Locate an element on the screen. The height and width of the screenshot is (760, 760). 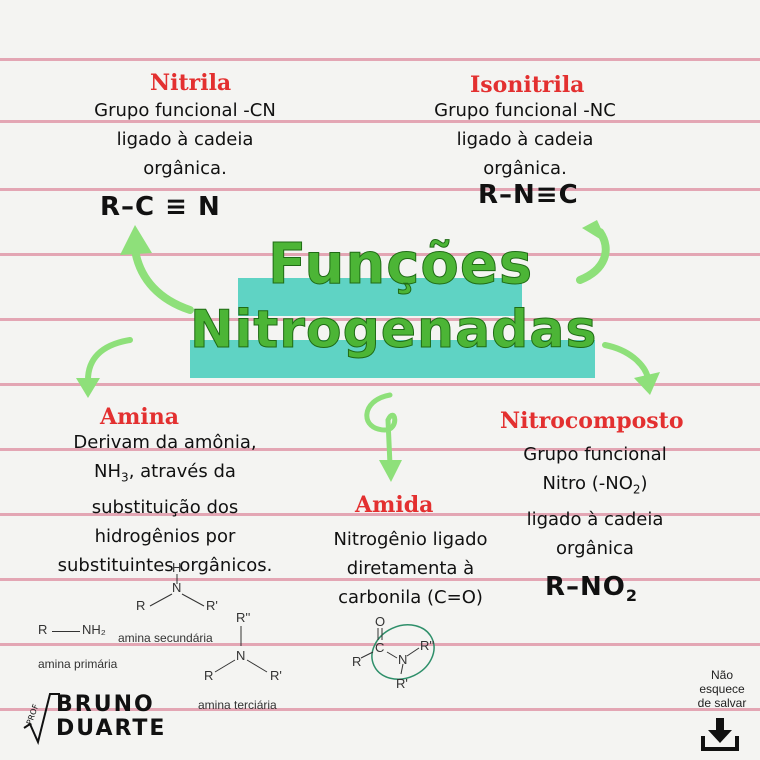
tertiary-bonds is located at coordinates (241, 649).